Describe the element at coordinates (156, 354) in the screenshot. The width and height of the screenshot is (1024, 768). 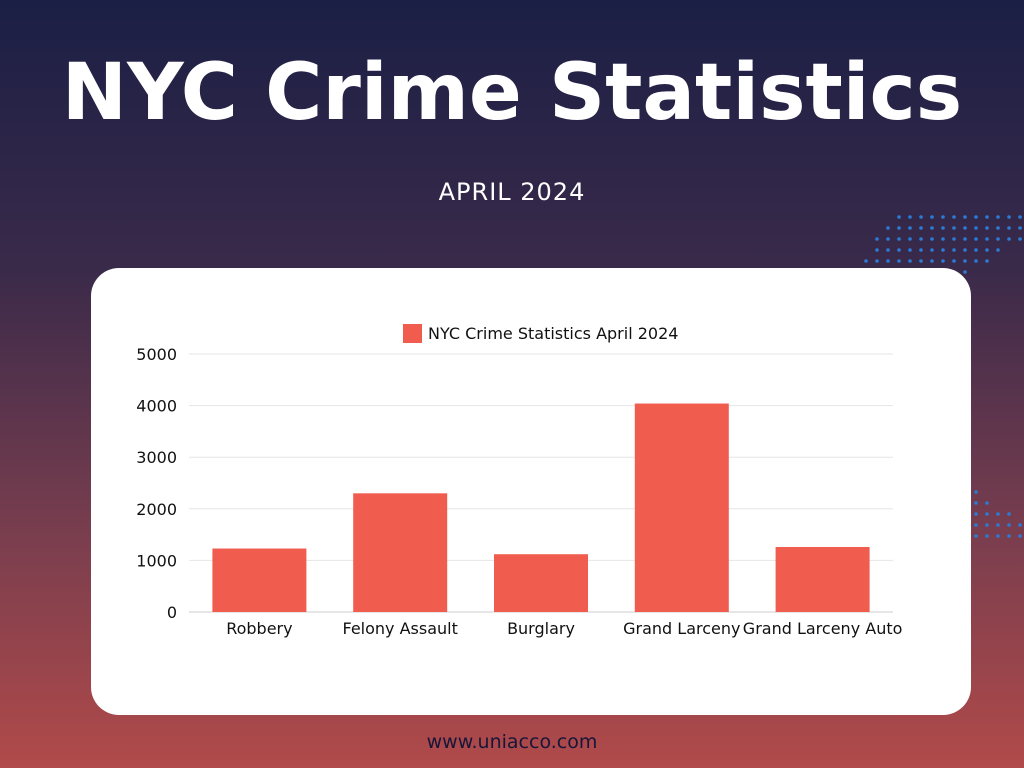
I see `y-tick-label: 5000` at that location.